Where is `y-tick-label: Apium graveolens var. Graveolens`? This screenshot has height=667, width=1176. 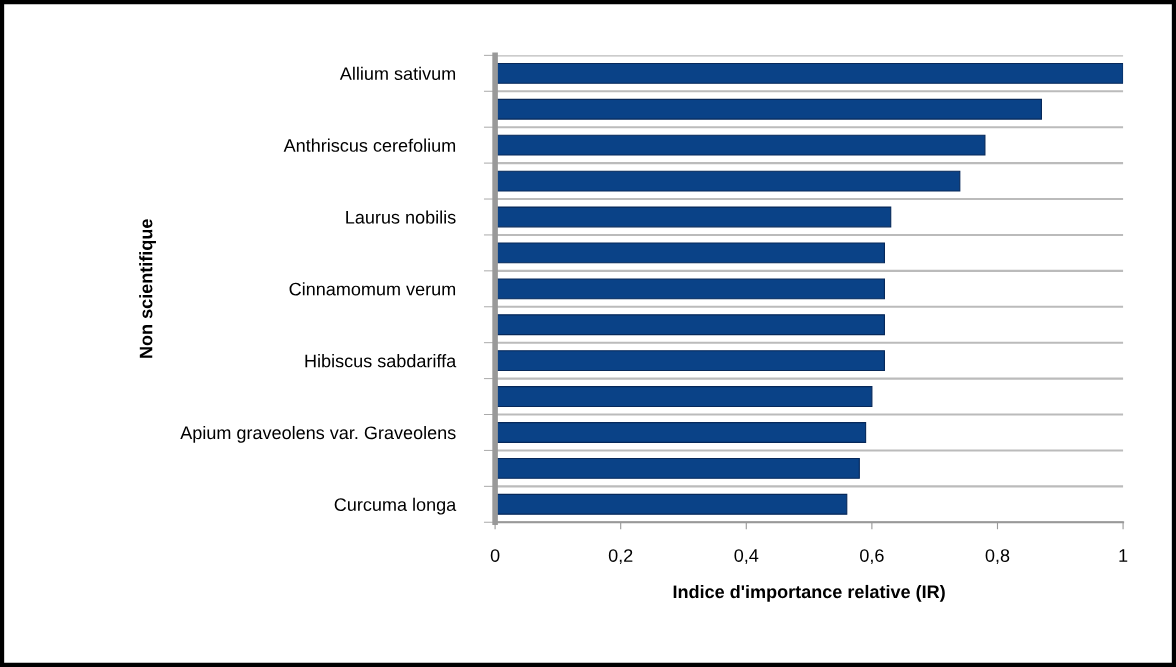
y-tick-label: Apium graveolens var. Graveolens is located at coordinates (318, 434).